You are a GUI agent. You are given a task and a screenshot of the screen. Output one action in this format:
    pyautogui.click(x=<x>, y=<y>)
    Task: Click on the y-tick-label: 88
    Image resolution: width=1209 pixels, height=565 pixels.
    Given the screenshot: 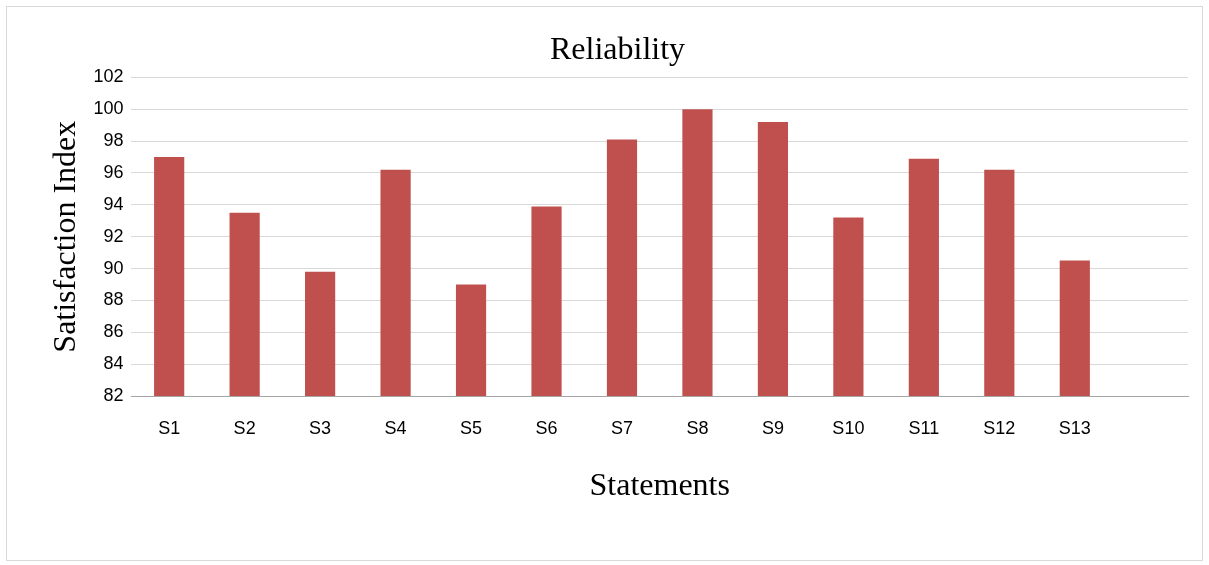 What is the action you would take?
    pyautogui.click(x=113, y=299)
    